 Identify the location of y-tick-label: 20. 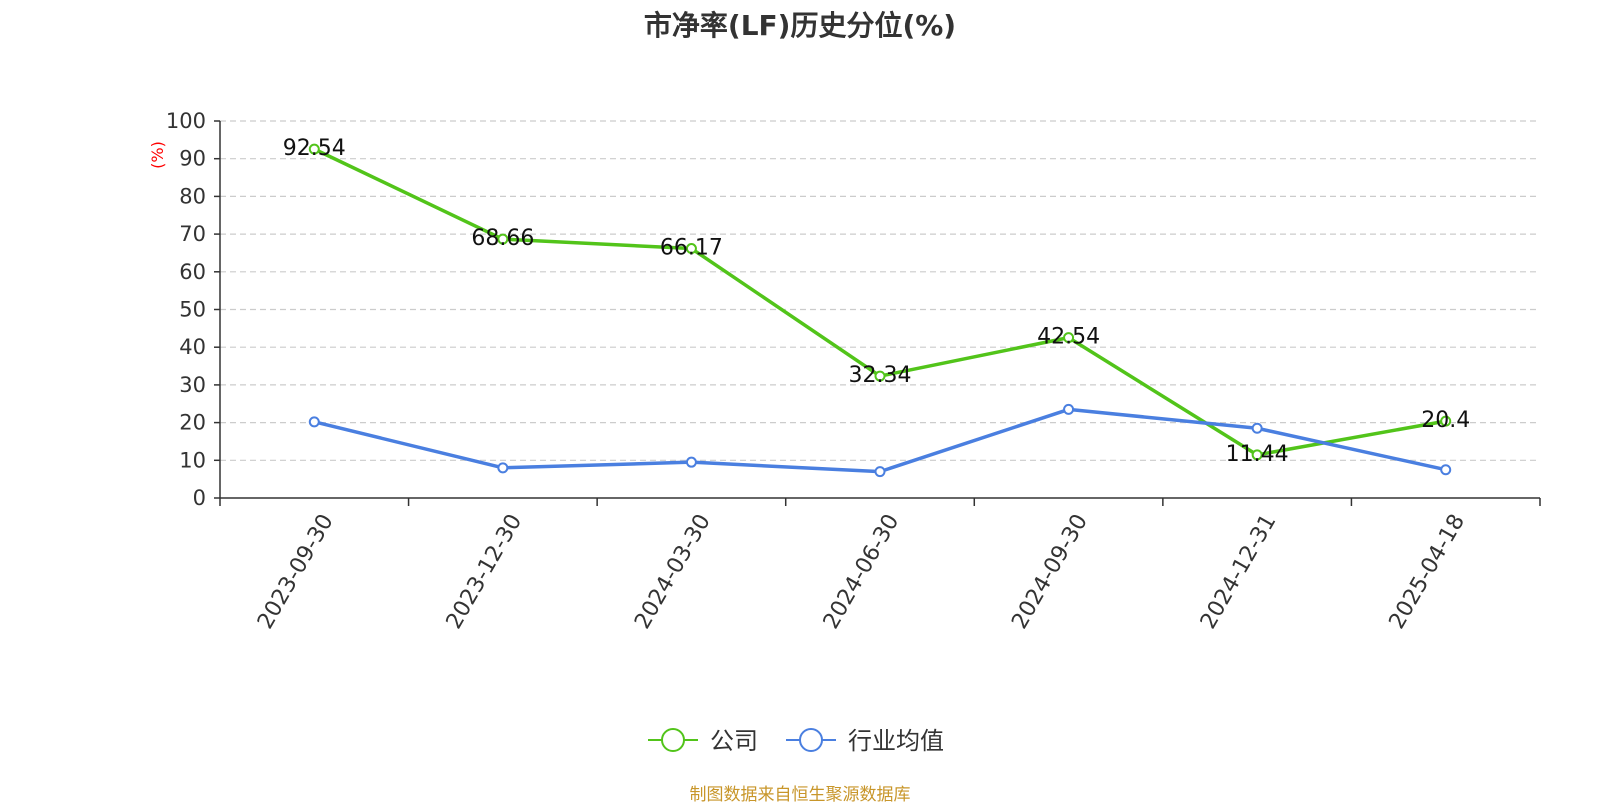
(192, 423).